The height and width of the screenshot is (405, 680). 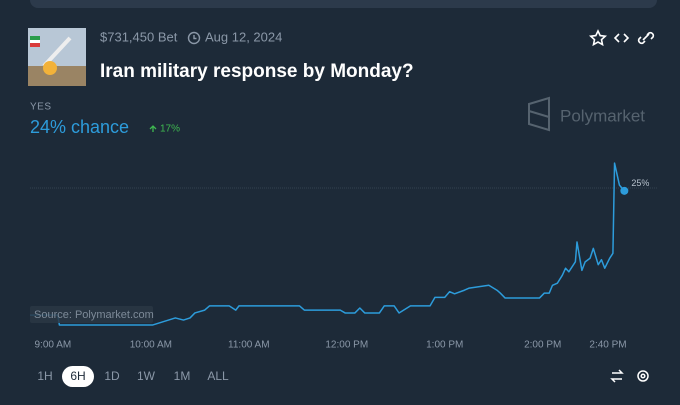 What do you see at coordinates (444, 345) in the screenshot?
I see `x-tick-label: 1:00 PM` at bounding box center [444, 345].